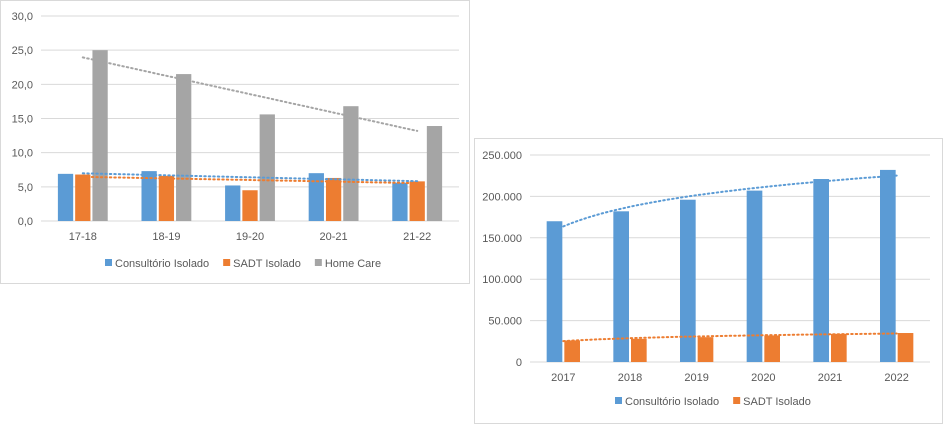  What do you see at coordinates (25, 222) in the screenshot?
I see `chart1-y-tick-label: 0,0` at bounding box center [25, 222].